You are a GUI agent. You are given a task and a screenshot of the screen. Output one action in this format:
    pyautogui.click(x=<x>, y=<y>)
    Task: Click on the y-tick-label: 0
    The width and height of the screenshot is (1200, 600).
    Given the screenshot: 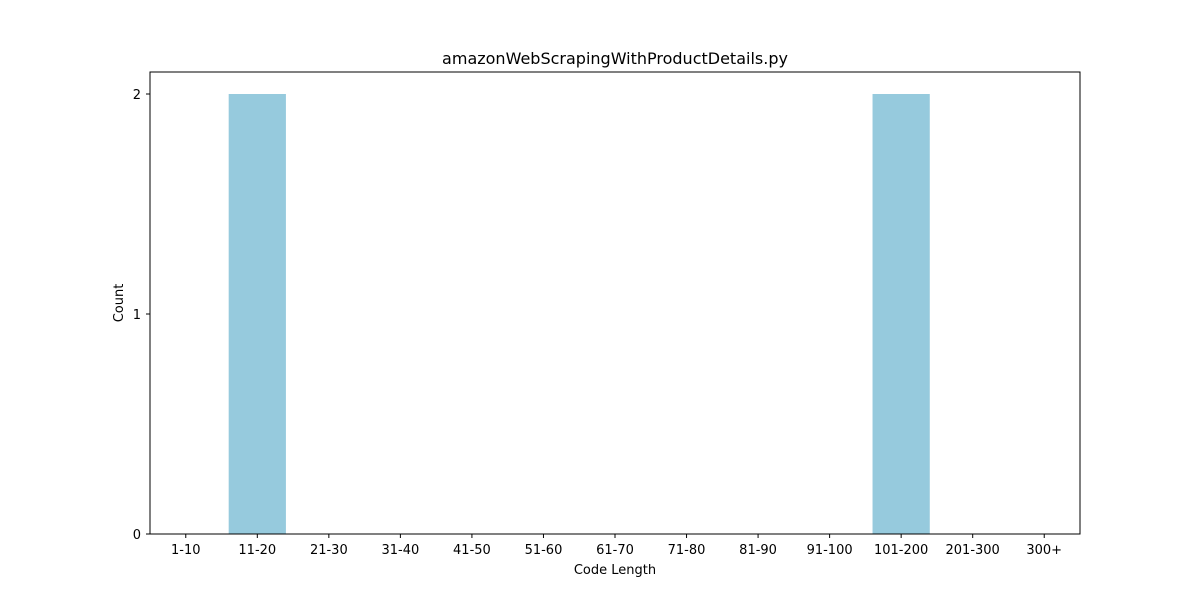 What is the action you would take?
    pyautogui.click(x=137, y=535)
    